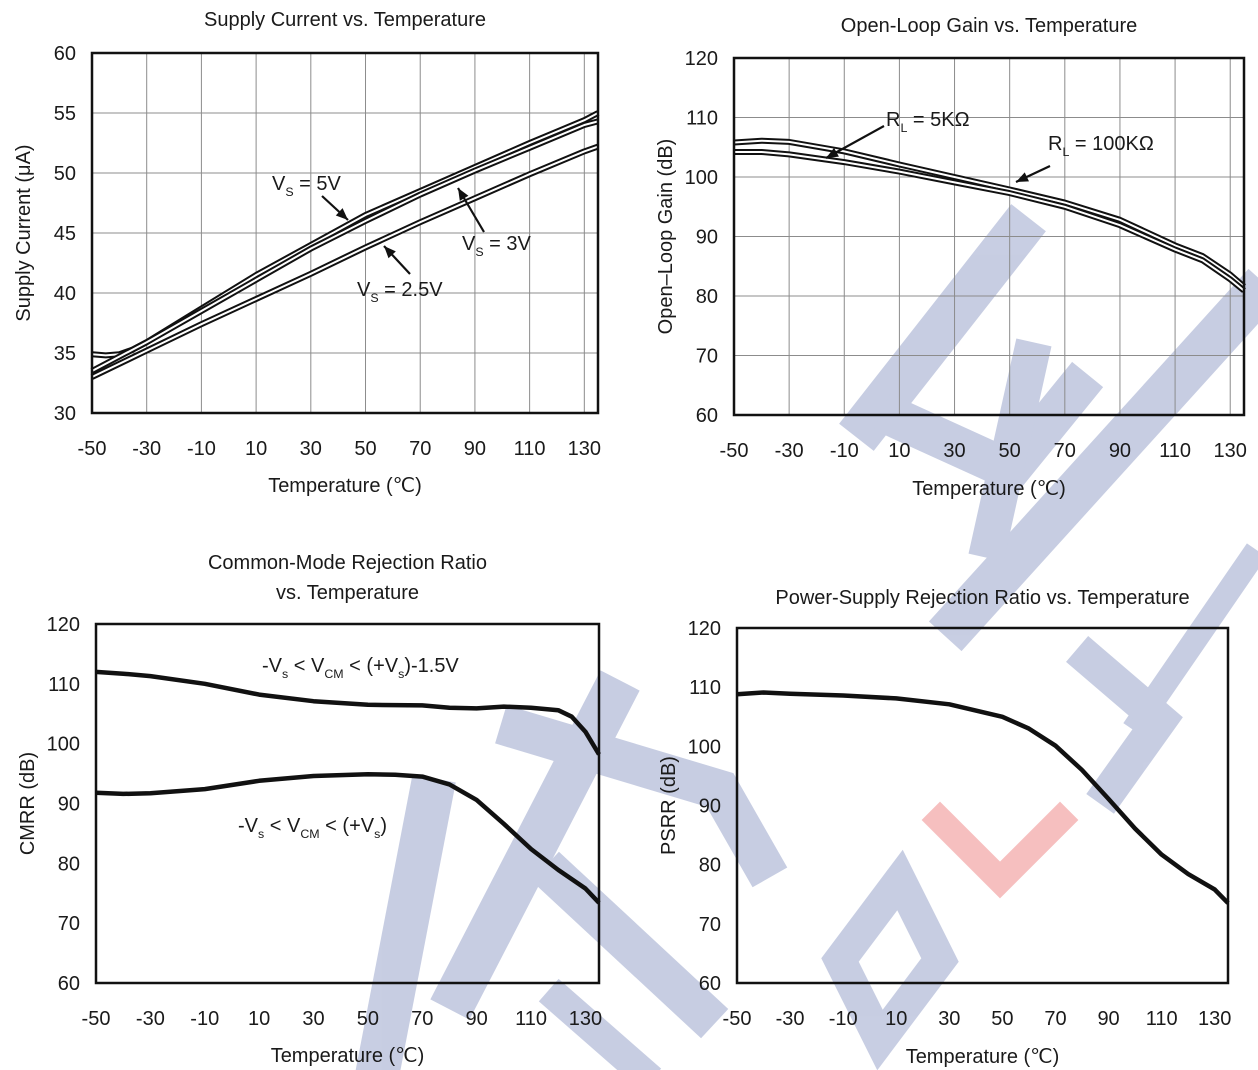  I want to click on y-tick-label: 45, so click(65, 234).